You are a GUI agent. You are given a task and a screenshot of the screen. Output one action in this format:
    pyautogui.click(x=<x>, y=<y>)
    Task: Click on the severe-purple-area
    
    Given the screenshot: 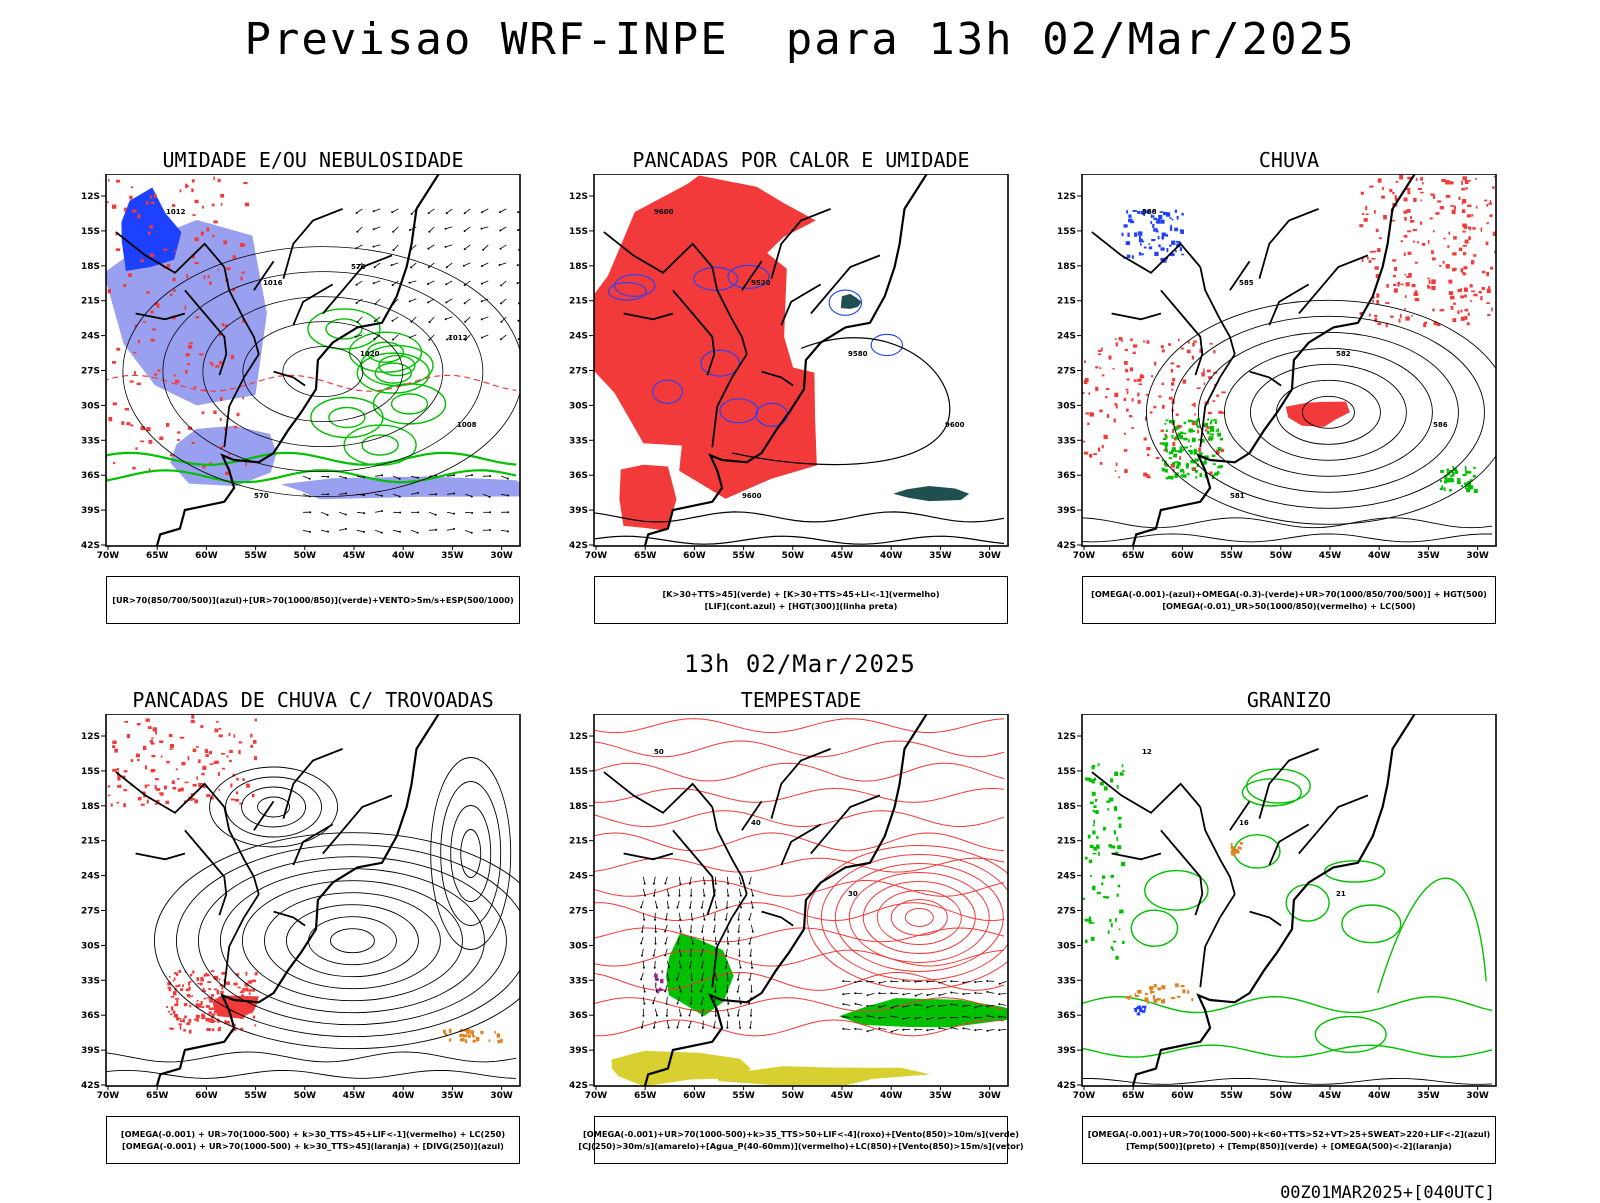 What is the action you would take?
    pyautogui.click(x=663, y=971)
    